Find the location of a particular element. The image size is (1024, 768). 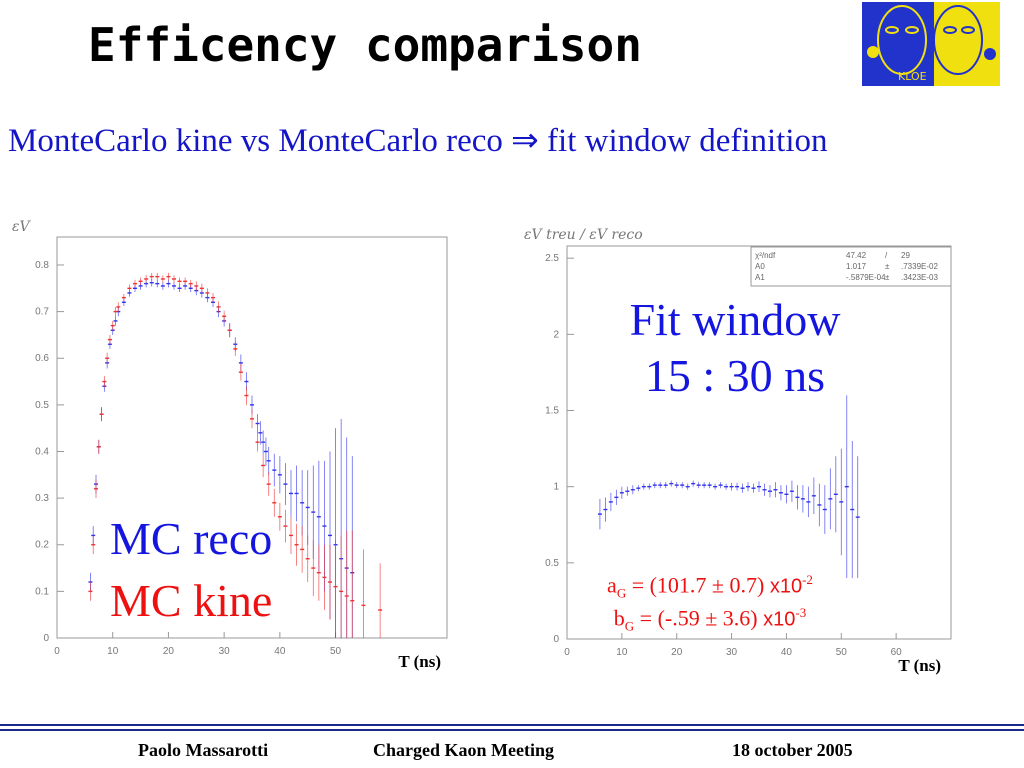

param-b-value: = (-.59 ± 3.6) is located at coordinates (699, 618).